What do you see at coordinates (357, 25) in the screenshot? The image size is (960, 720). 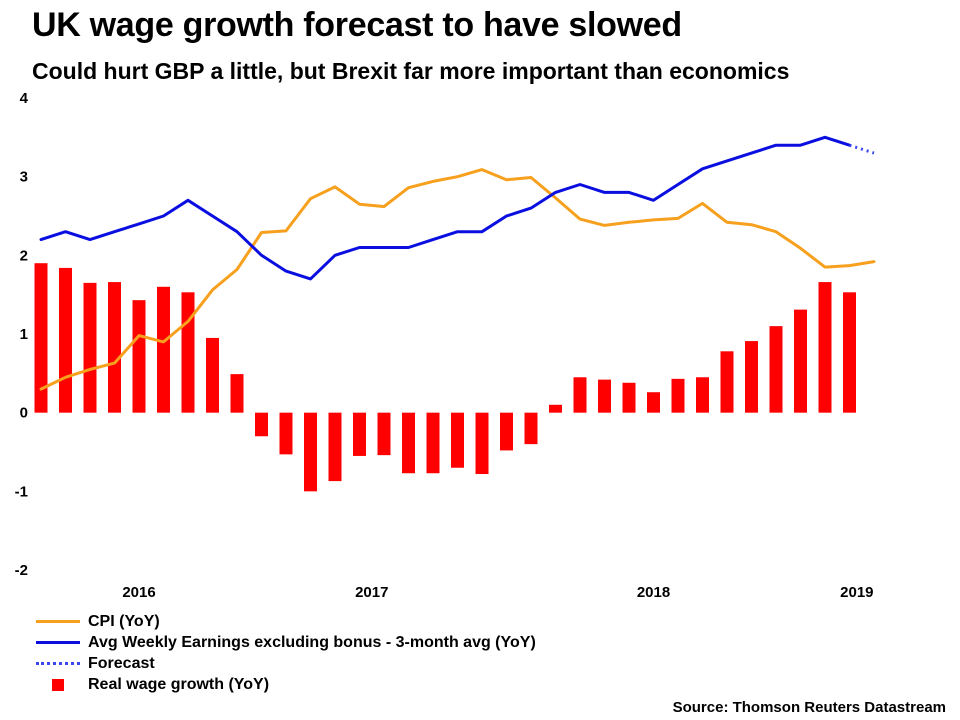 I see `chart-title: UK wage growth forecast to have slowed` at bounding box center [357, 25].